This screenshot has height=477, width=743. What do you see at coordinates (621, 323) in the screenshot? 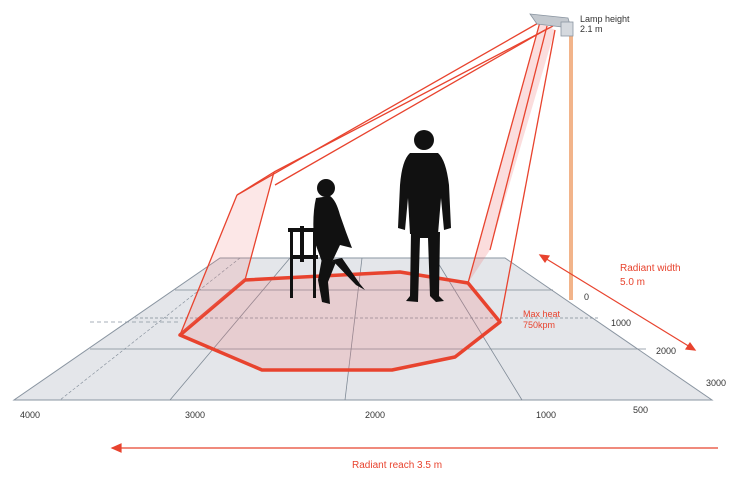
I see `depth-tick-label: 1000` at bounding box center [621, 323].